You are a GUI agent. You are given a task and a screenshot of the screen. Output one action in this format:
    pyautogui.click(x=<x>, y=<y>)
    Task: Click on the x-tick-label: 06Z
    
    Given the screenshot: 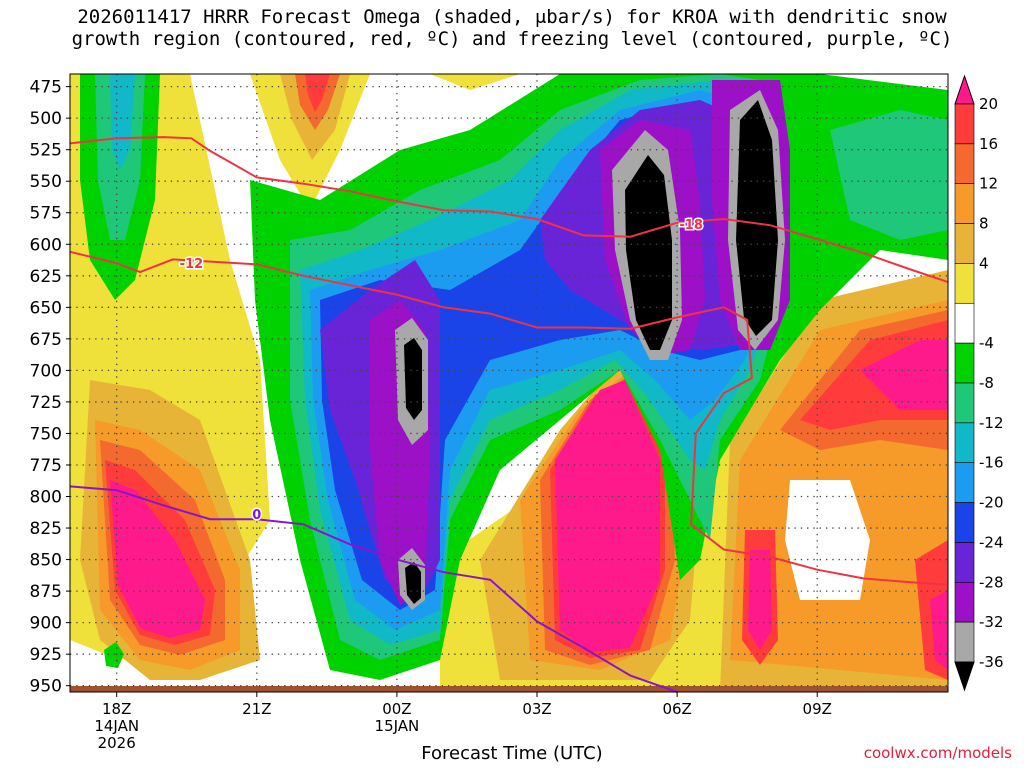 What is the action you would take?
    pyautogui.click(x=676, y=709)
    